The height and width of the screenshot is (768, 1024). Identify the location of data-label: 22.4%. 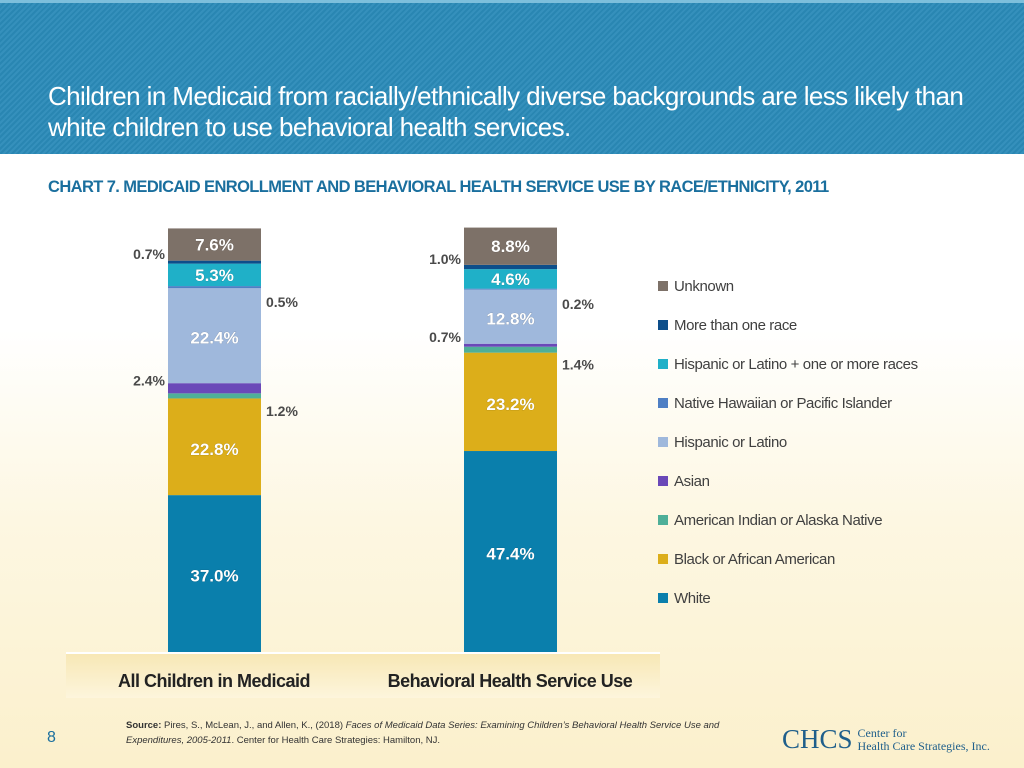
(214, 338).